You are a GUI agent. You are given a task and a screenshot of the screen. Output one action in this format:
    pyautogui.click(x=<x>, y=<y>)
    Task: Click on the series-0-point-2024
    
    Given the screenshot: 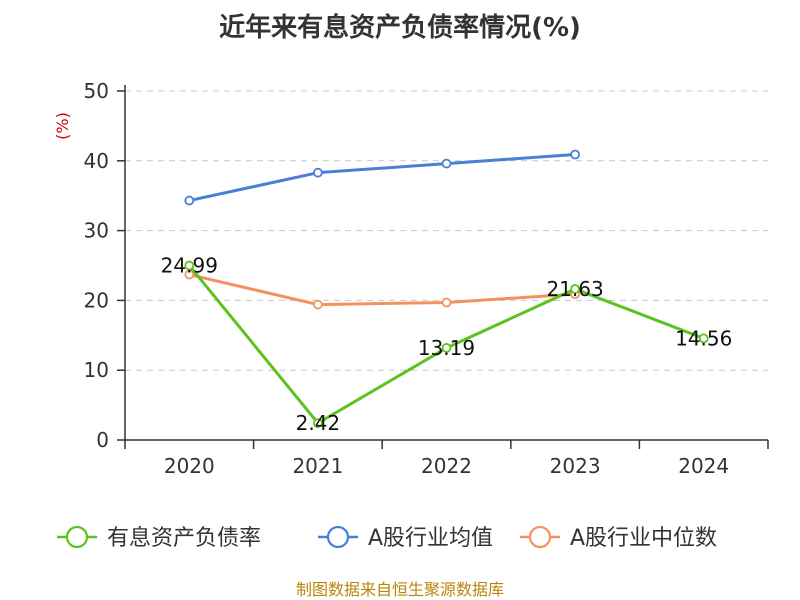 What is the action you would take?
    pyautogui.click(x=703, y=338)
    